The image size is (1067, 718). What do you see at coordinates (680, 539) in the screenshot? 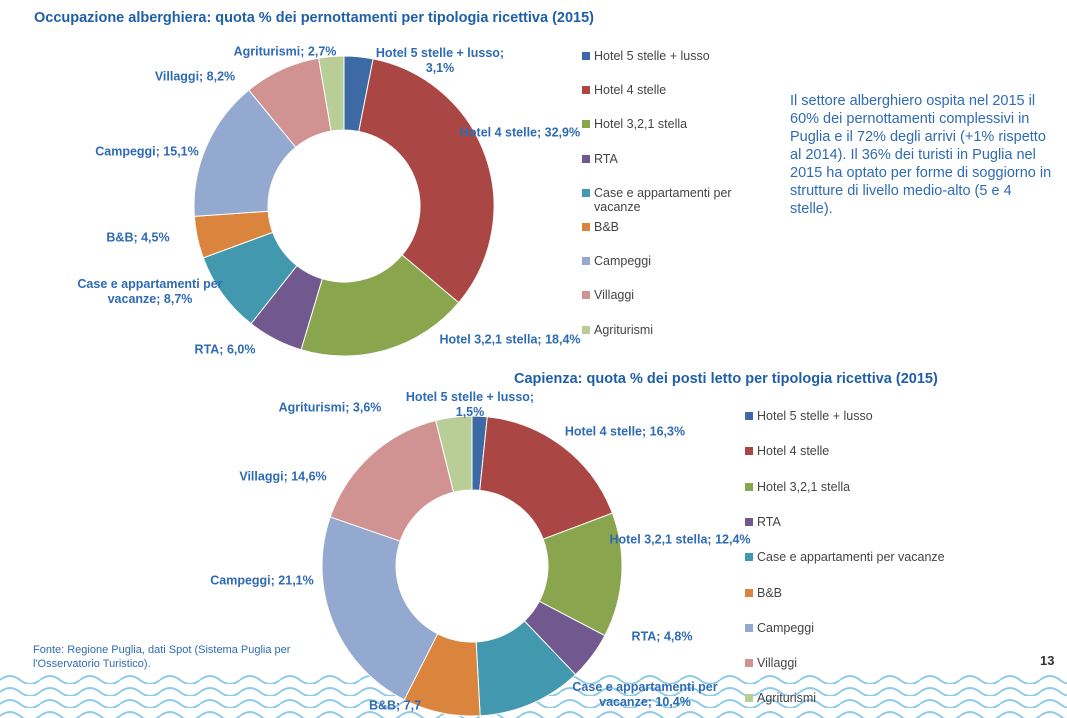
I see `data-label: Hotel 3,2,1 stella; 12,4%` at bounding box center [680, 539].